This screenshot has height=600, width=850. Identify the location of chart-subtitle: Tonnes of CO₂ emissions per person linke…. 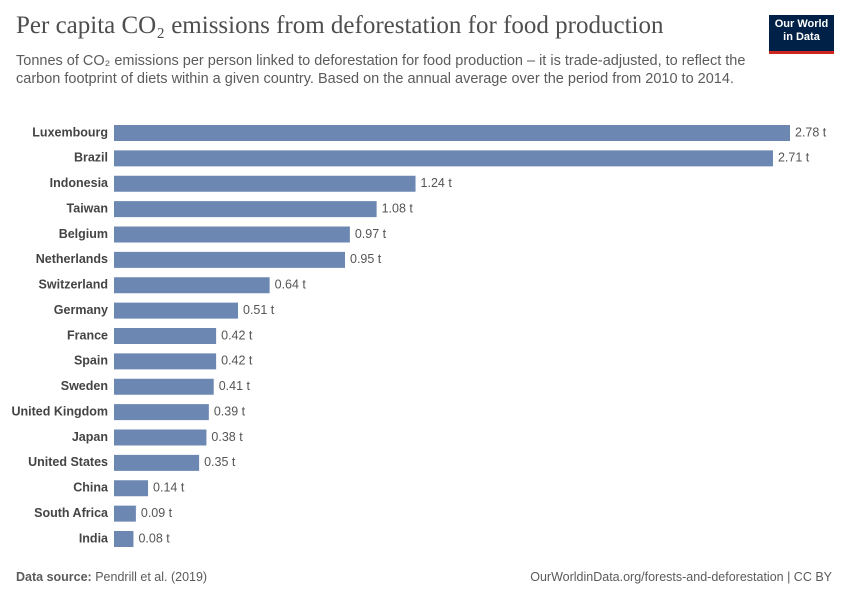
(381, 70).